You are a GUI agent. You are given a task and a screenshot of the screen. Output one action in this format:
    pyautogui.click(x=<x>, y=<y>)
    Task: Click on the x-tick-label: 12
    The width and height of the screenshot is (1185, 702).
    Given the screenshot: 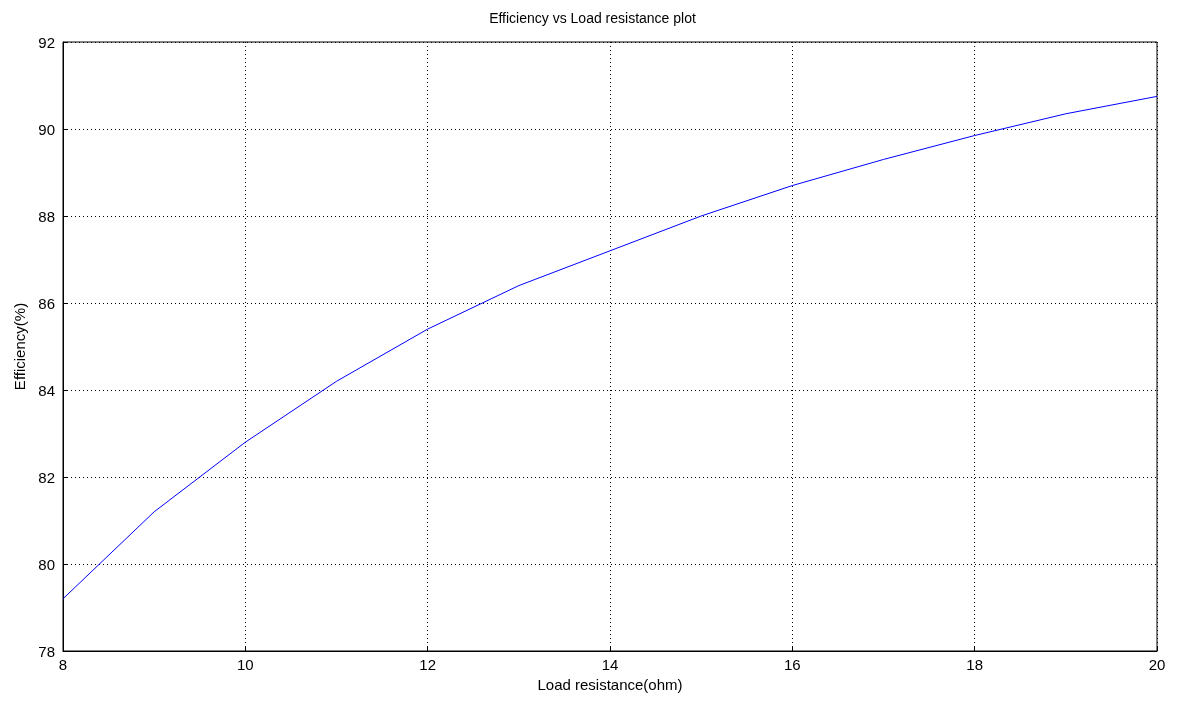 What is the action you would take?
    pyautogui.click(x=428, y=664)
    